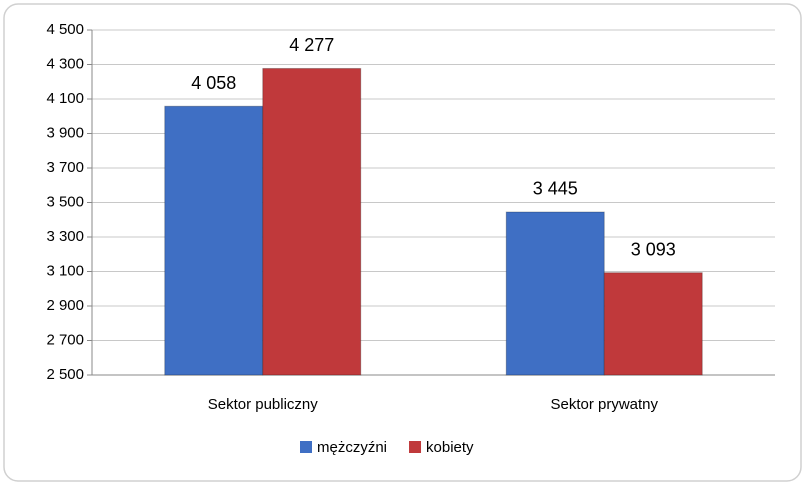 The image size is (805, 492). Describe the element at coordinates (450, 447) in the screenshot. I see `legend-label: kobiety` at that location.